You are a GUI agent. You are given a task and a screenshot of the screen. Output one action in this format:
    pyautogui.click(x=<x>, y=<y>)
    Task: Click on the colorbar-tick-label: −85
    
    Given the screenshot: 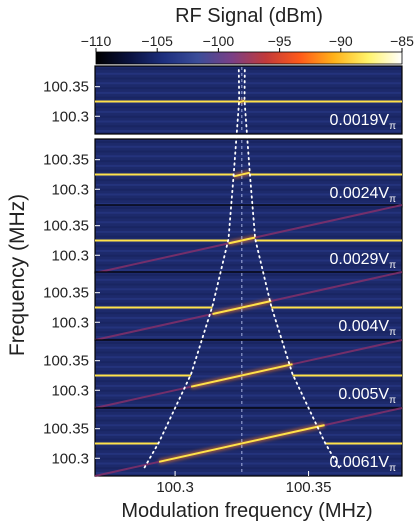 What is the action you would take?
    pyautogui.click(x=402, y=41)
    